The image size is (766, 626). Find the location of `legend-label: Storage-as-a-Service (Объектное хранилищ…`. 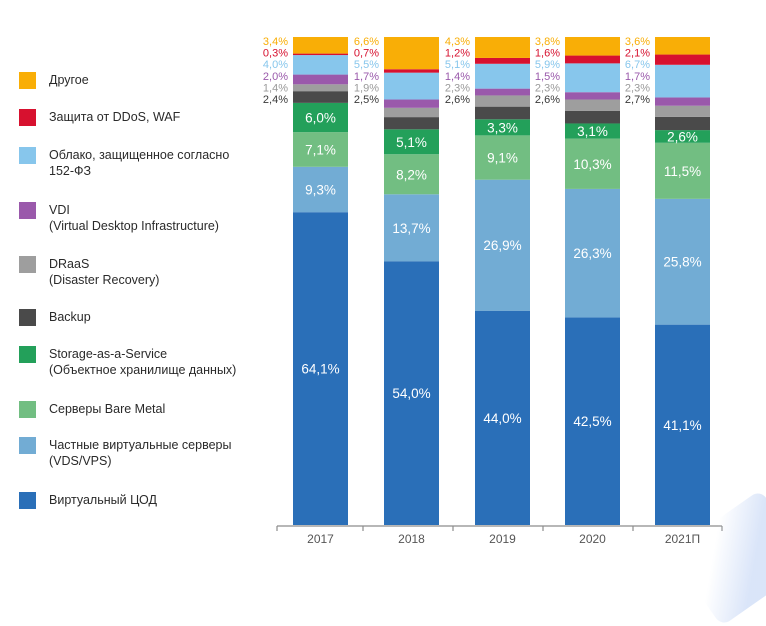

legend-label: Storage-as-a-Service (Объектное хранилищ… is located at coordinates (143, 362).